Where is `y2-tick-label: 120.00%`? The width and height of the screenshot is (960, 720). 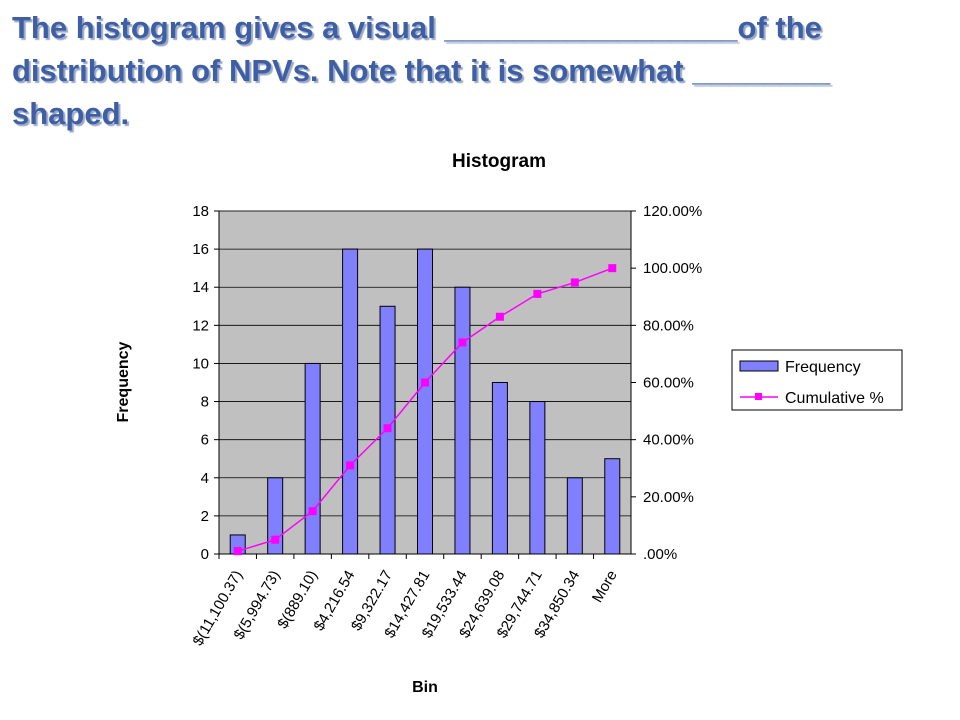 y2-tick-label: 120.00% is located at coordinates (672, 211).